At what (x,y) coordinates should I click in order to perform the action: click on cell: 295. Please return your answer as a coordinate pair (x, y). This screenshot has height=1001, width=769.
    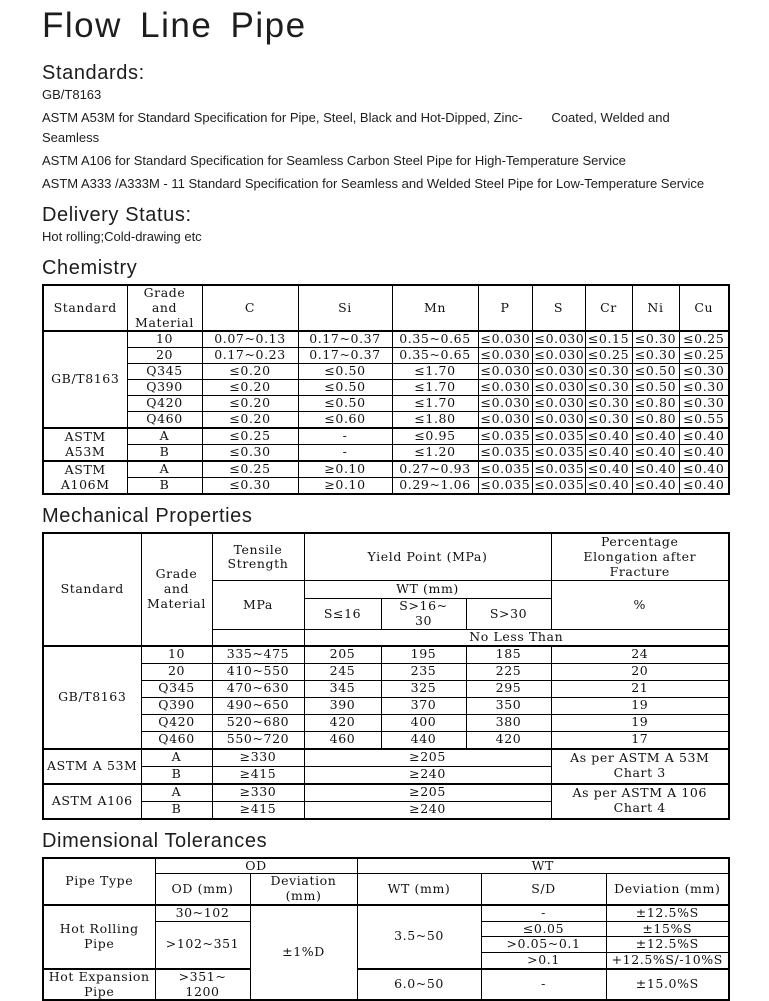
    Looking at the image, I should click on (508, 688).